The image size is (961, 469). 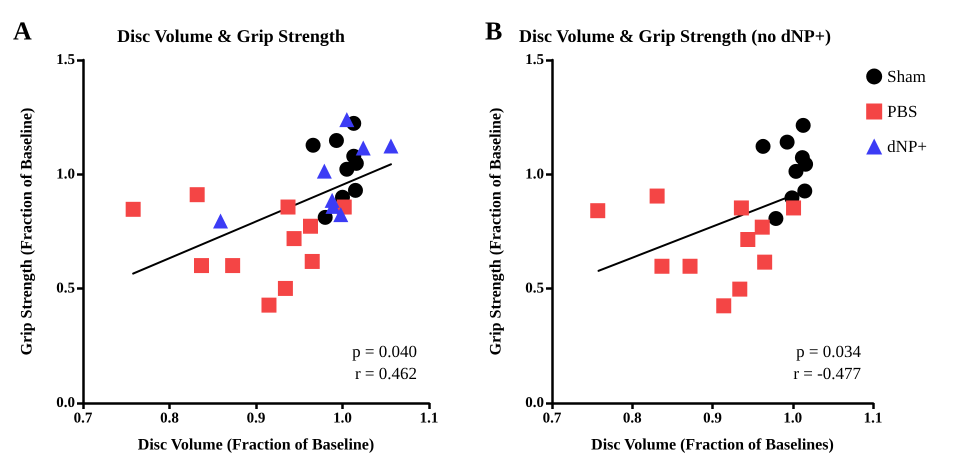 What do you see at coordinates (385, 351) in the screenshot?
I see `annotation: p = 0.040` at bounding box center [385, 351].